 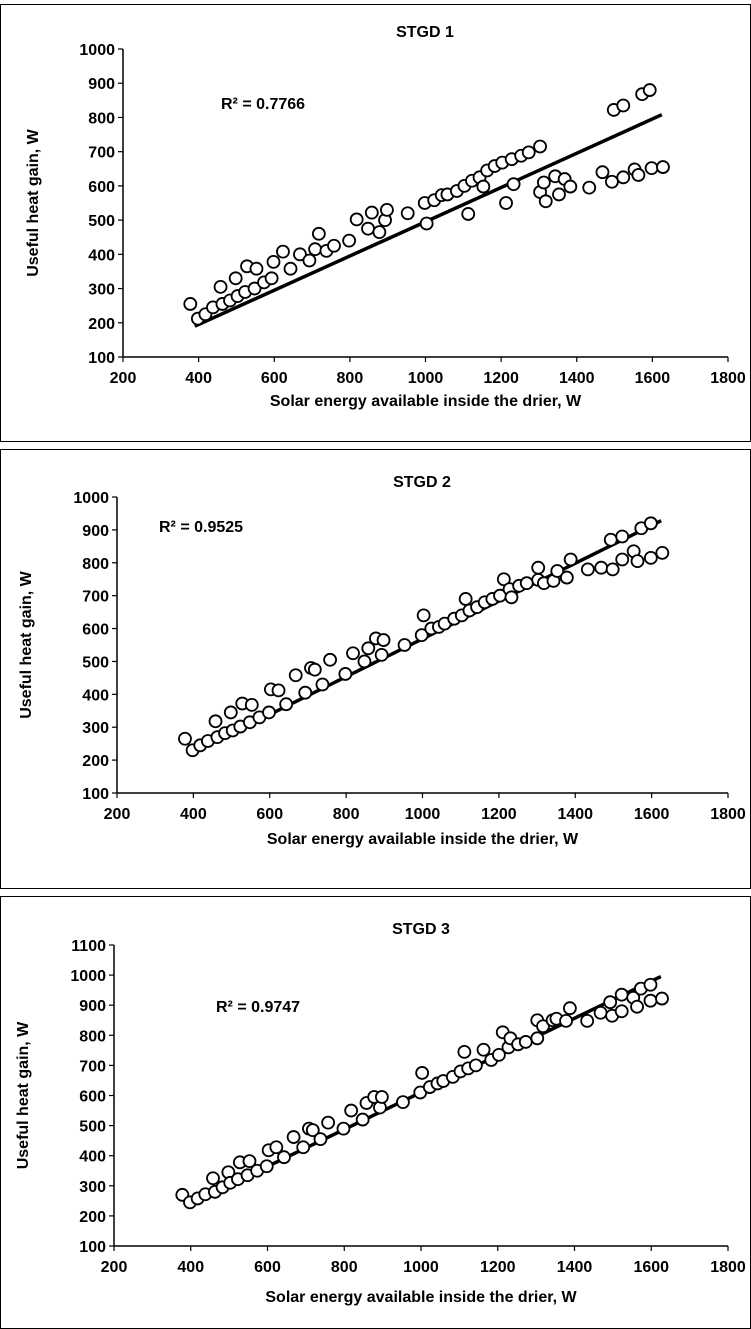 What do you see at coordinates (422, 482) in the screenshot?
I see `chart-title: STGD 2` at bounding box center [422, 482].